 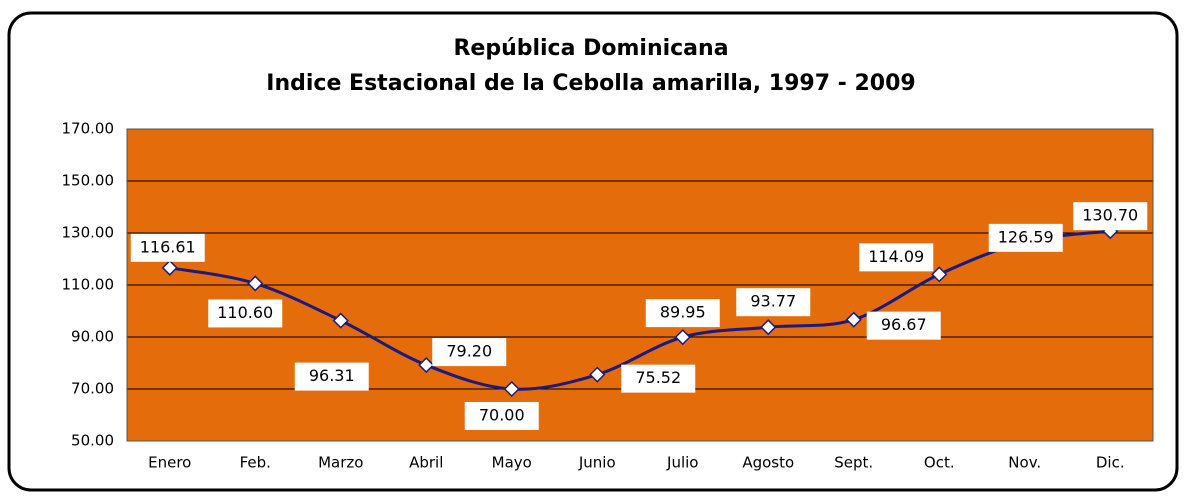 I want to click on data-label: 89.95, so click(x=683, y=312).